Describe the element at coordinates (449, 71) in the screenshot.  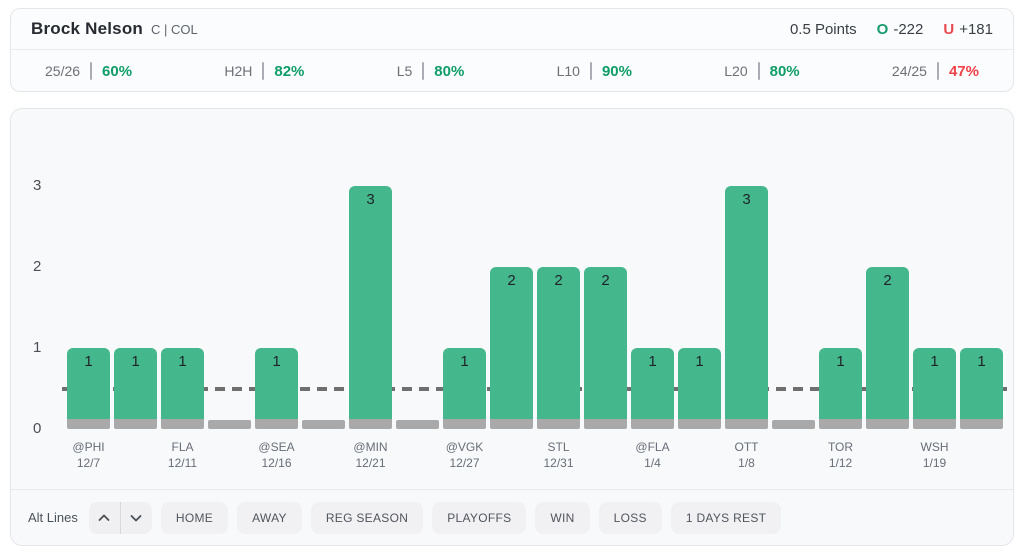
I see `stat-value: 80%` at that location.